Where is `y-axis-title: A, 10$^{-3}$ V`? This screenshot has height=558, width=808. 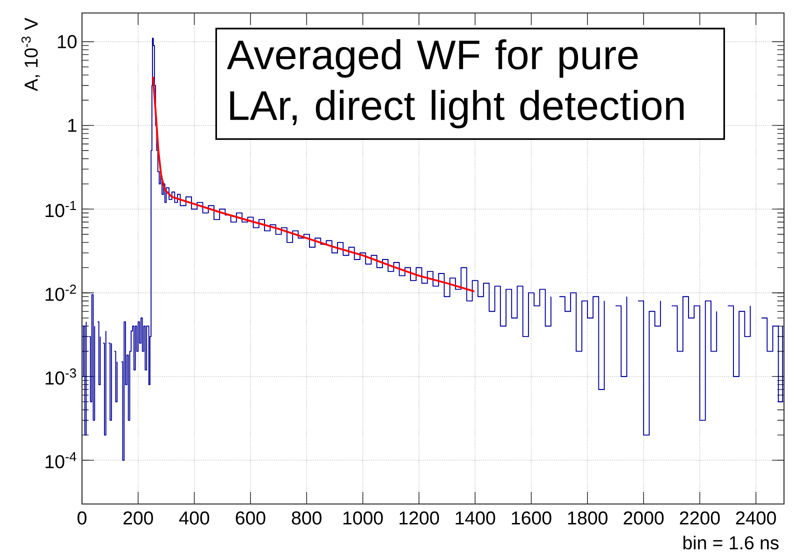 y-axis-title: A, 10$^{-3}$ V is located at coordinates (30, 55).